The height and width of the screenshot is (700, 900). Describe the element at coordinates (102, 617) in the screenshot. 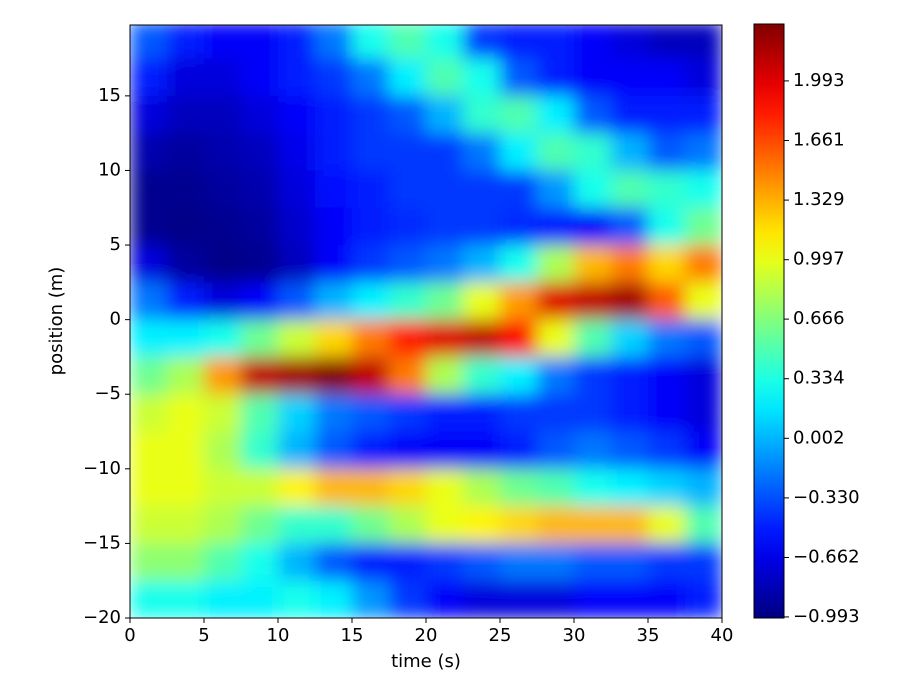

I see `y-tick-label: −20` at that location.